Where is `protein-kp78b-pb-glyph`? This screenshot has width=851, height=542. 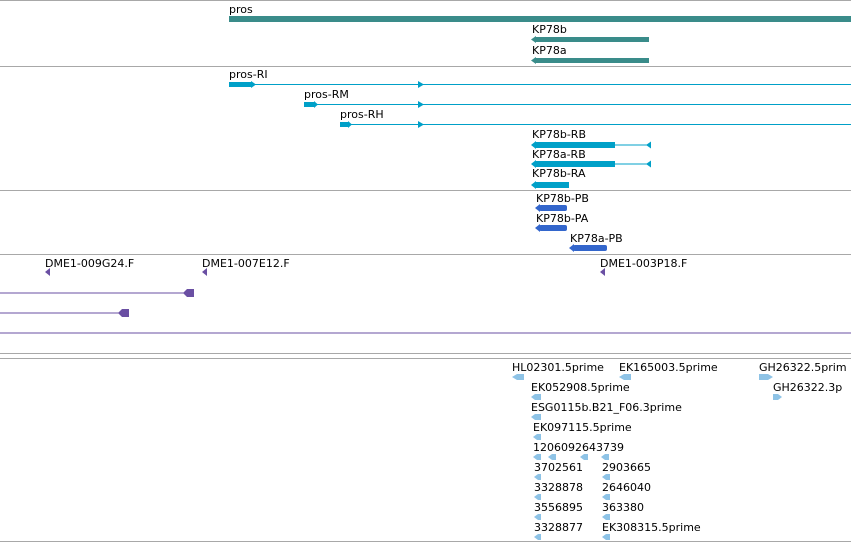 protein-kp78b-pb-glyph is located at coordinates (551, 208).